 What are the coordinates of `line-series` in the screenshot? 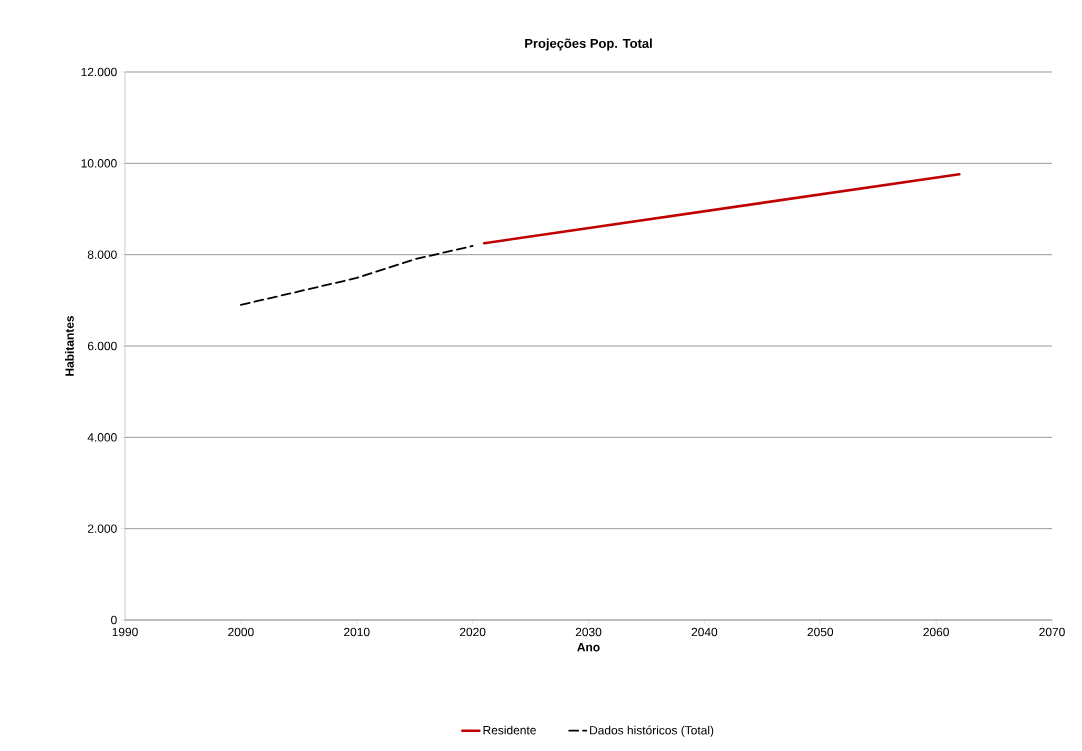 It's located at (356, 275).